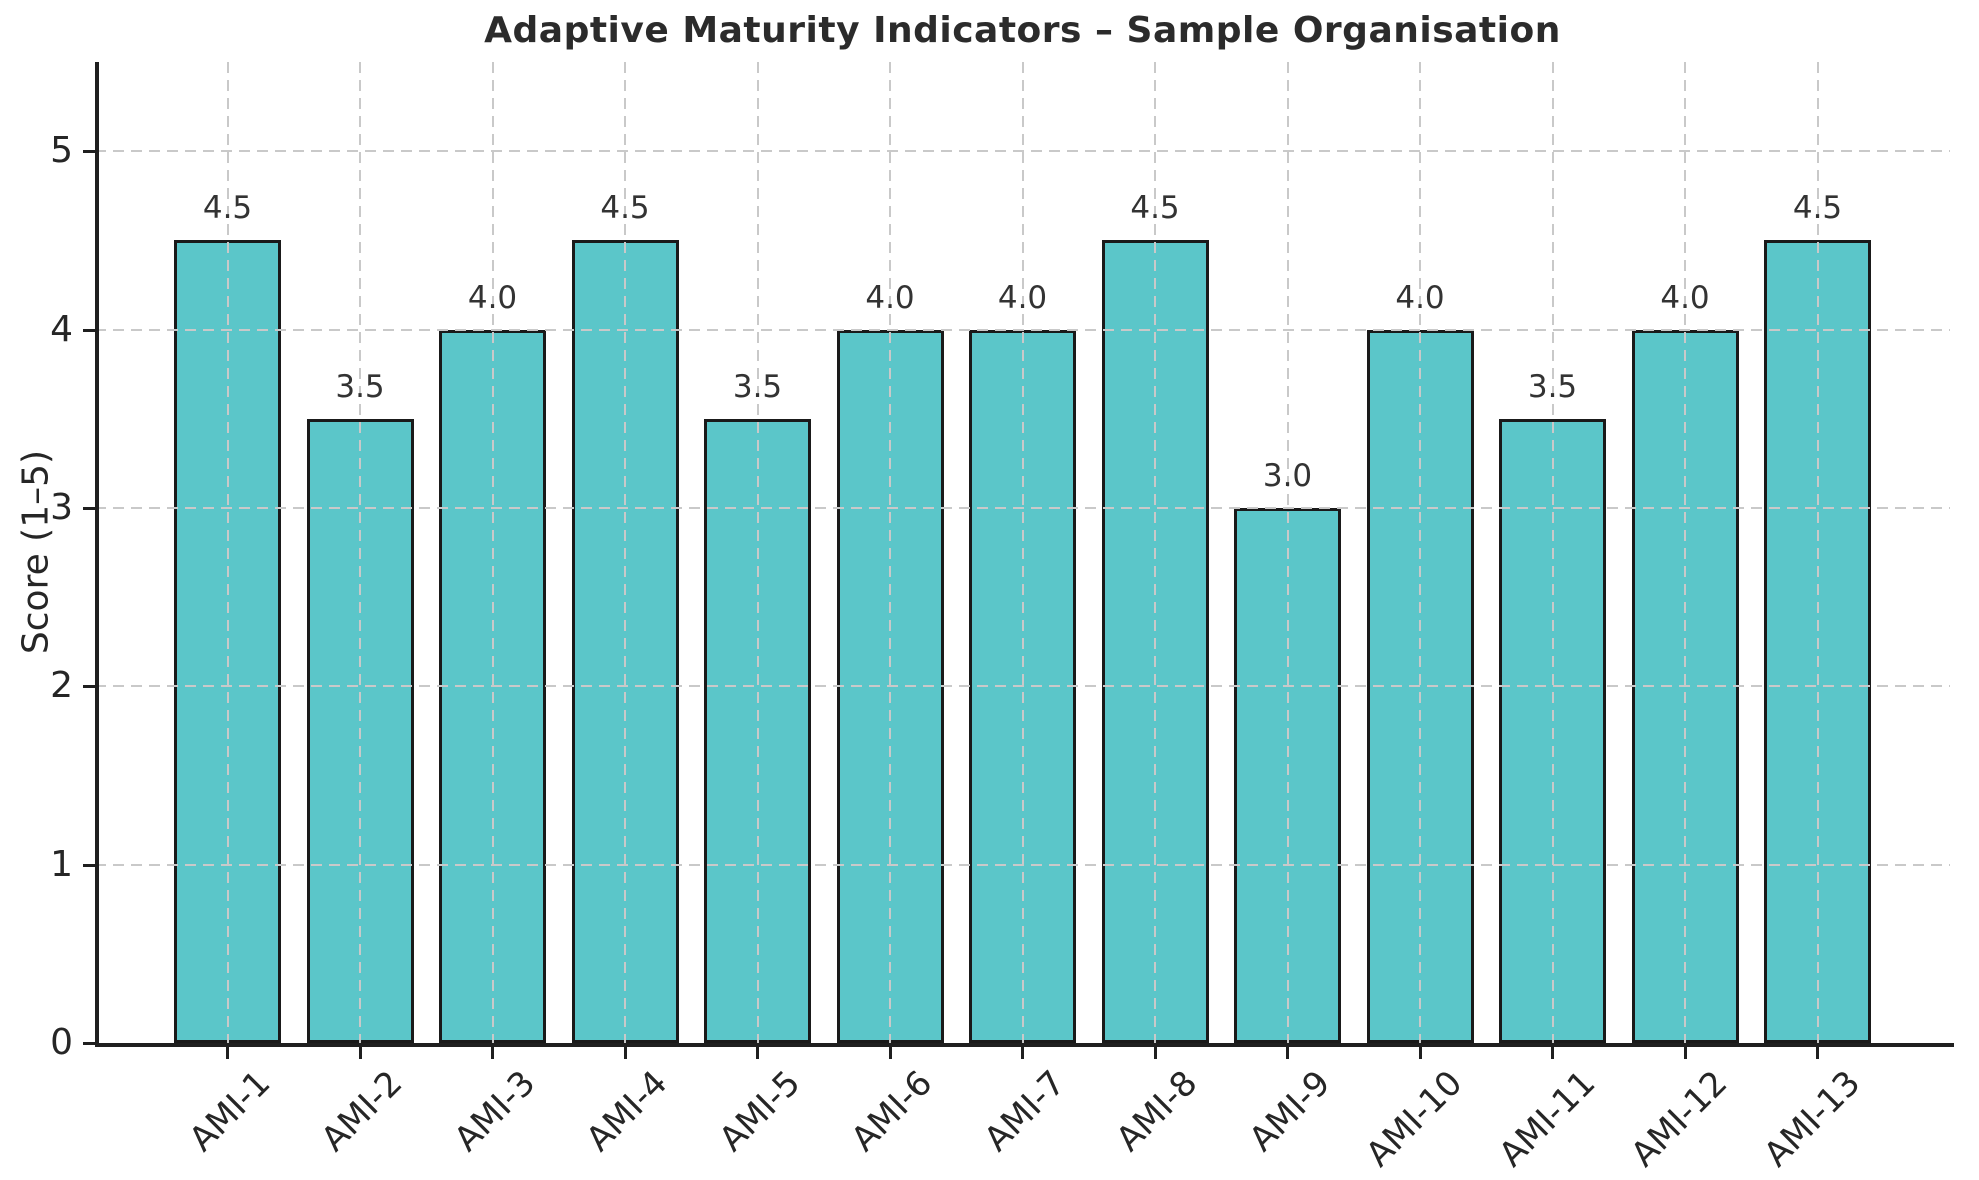  What do you see at coordinates (627, 1111) in the screenshot?
I see `x-tick-label-ami-4: AMI-4` at bounding box center [627, 1111].